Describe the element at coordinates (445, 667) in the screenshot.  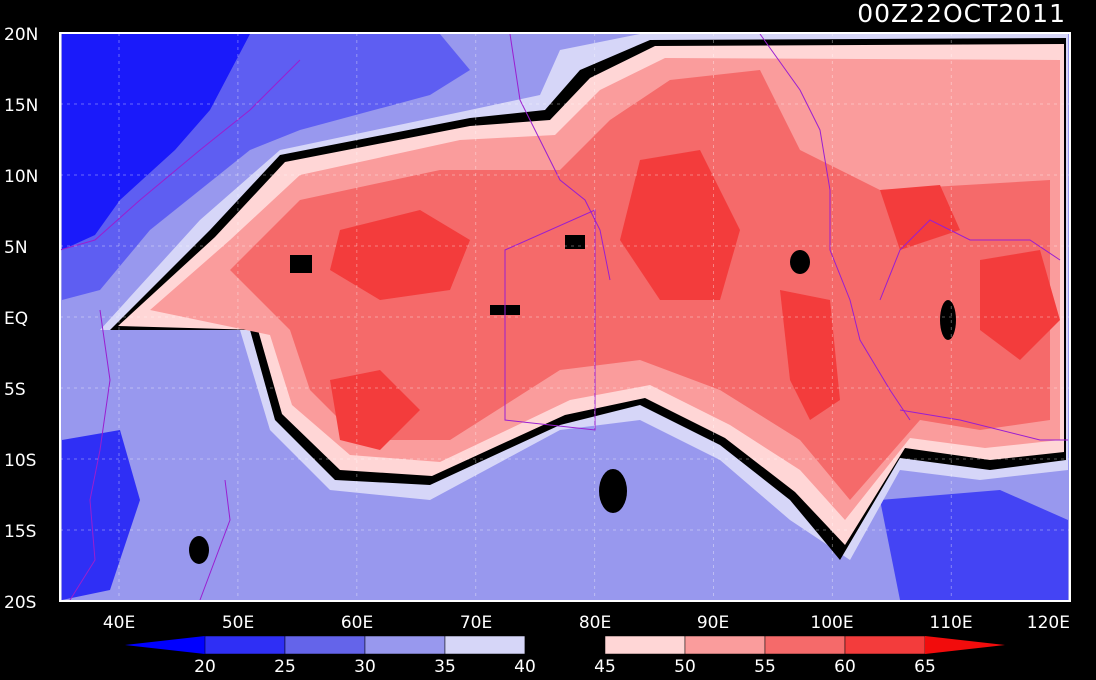
I see `colorbar-label: 35` at that location.